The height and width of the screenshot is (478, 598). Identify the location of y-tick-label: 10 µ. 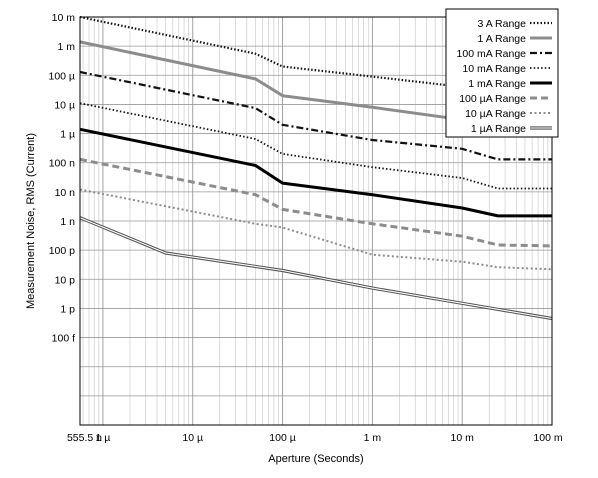
(64, 105).